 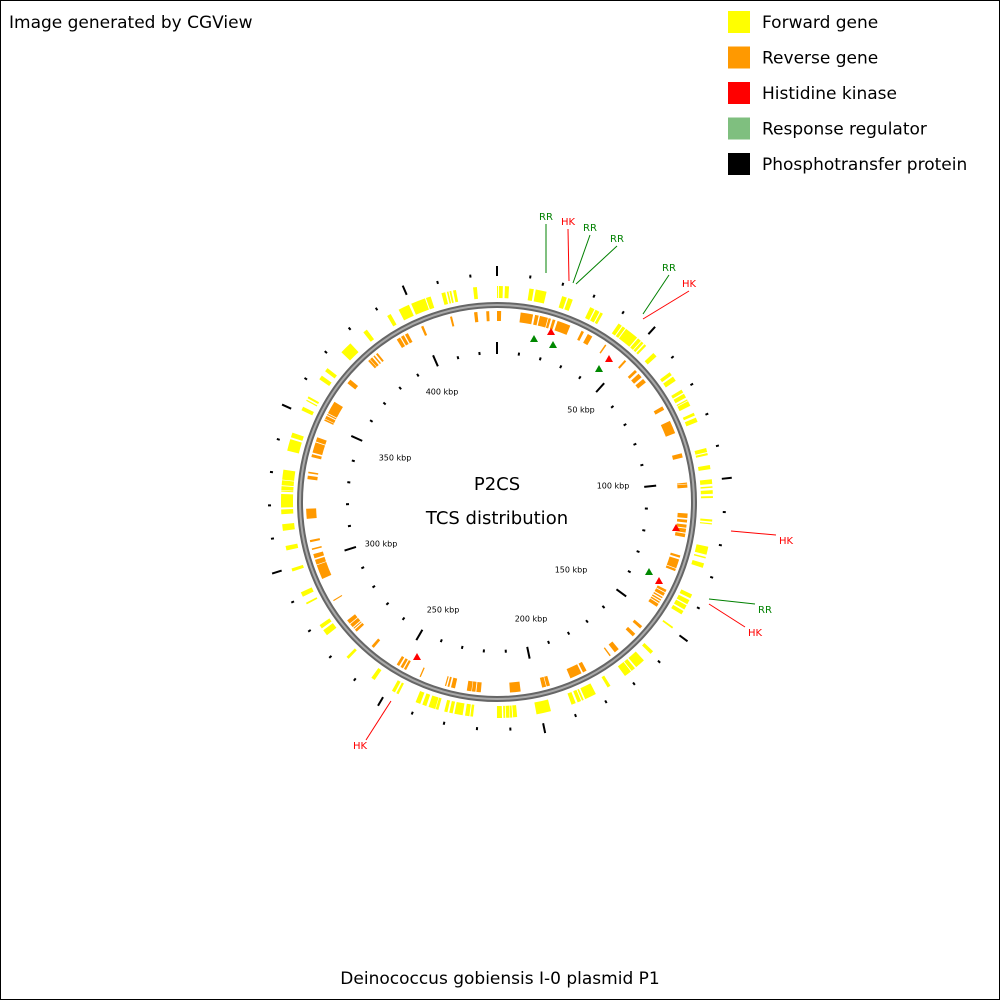 I want to click on footer-caption: Deinococcus gobiensis I-0 plasmid P1, so click(x=499, y=979).